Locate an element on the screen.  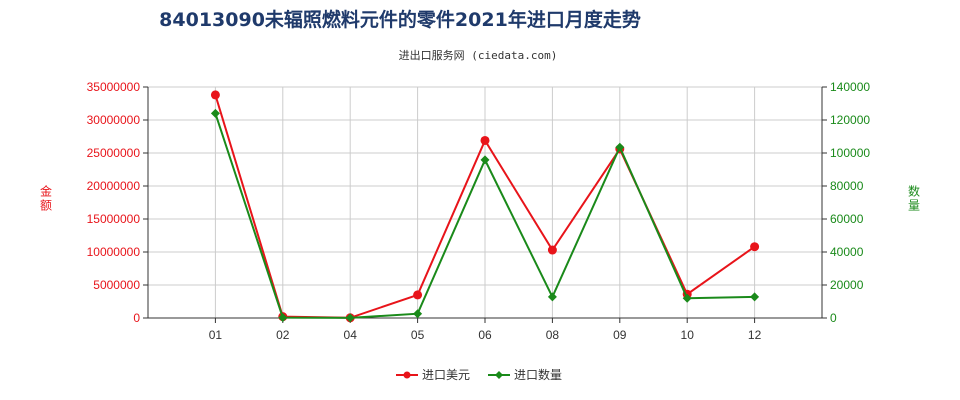
right-tick-label: 80000 is located at coordinates (847, 186).